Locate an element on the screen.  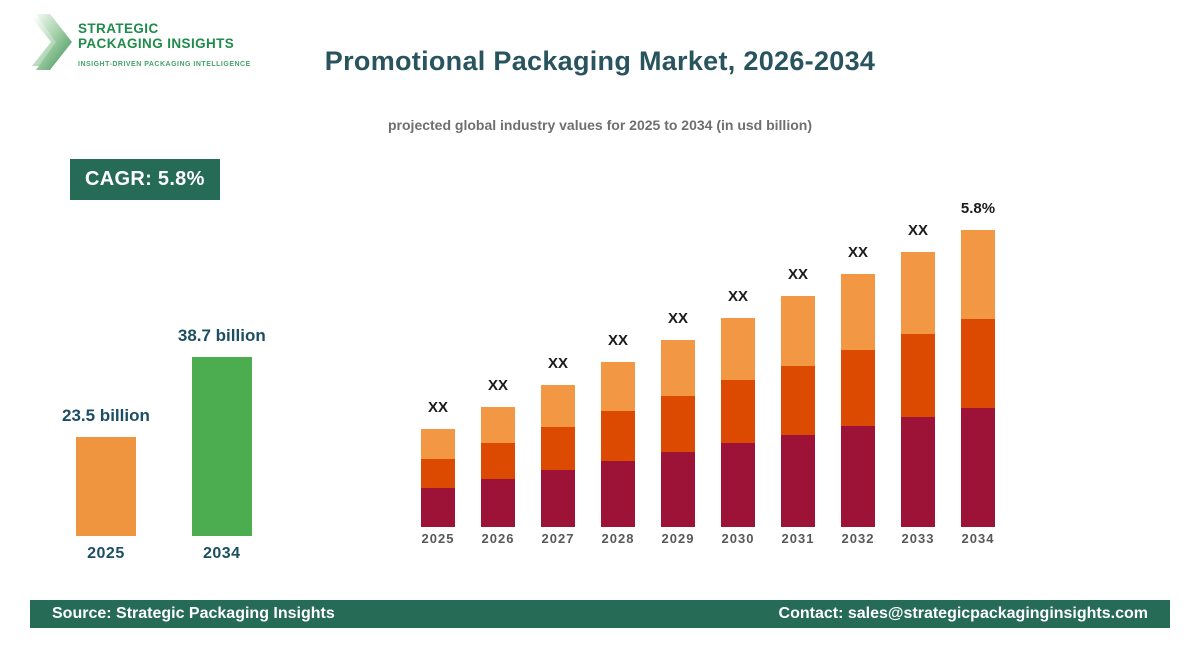
stacked-year-label: 2033 is located at coordinates (918, 538).